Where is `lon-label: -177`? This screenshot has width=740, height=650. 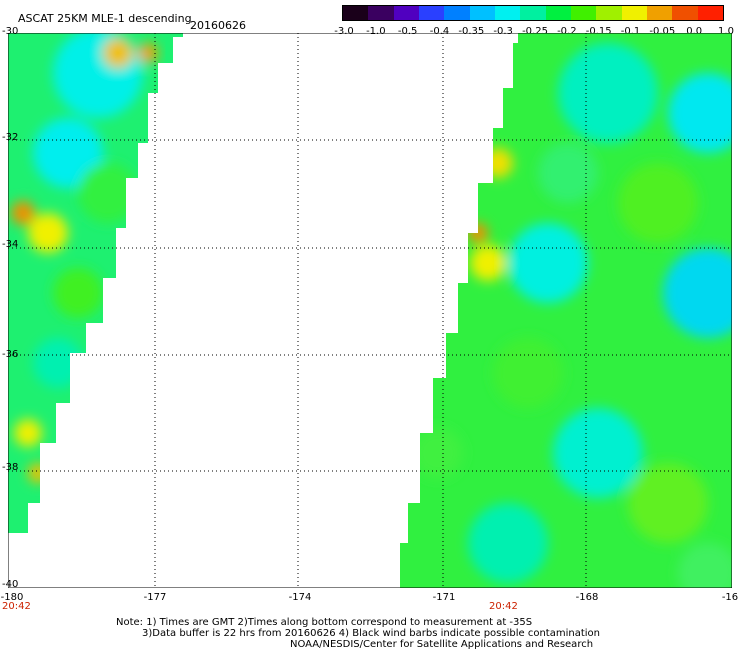 lon-label: -177 is located at coordinates (155, 597).